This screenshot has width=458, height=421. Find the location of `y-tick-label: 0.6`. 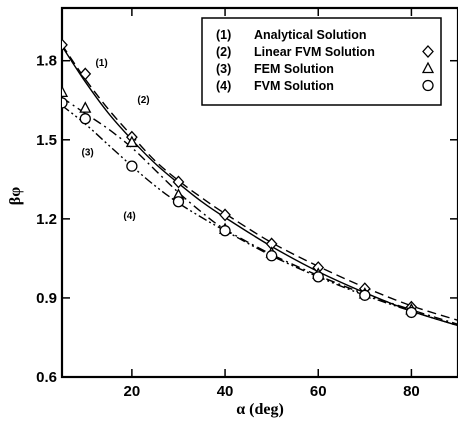

y-tick-label: 0.6 is located at coordinates (46, 377).